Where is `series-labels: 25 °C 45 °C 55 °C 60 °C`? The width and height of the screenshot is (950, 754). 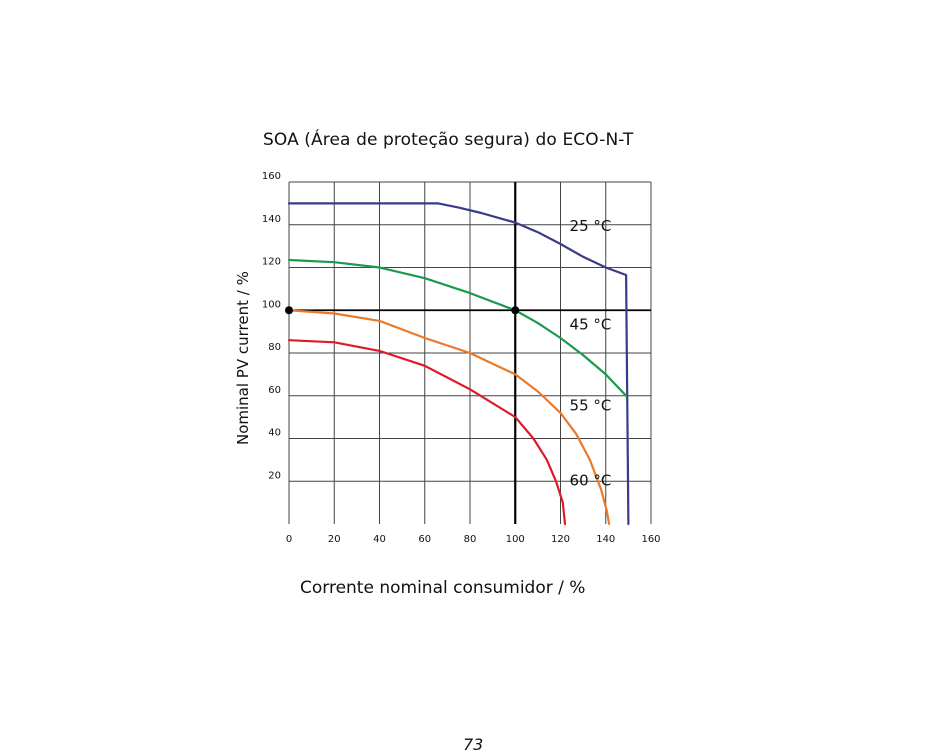 series-labels: 25 °C 45 °C 55 °C 60 °C is located at coordinates (591, 353).